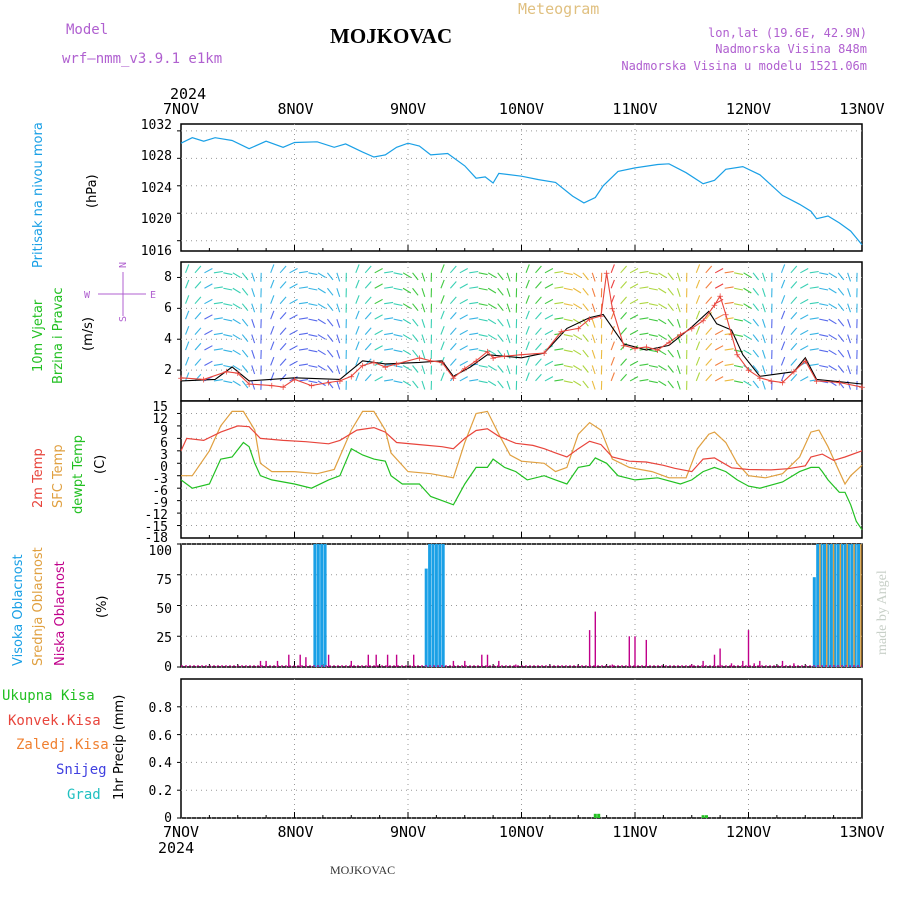  What do you see at coordinates (362, 870) in the screenshot?
I see `footer-station: MOJKOVAC` at bounding box center [362, 870].